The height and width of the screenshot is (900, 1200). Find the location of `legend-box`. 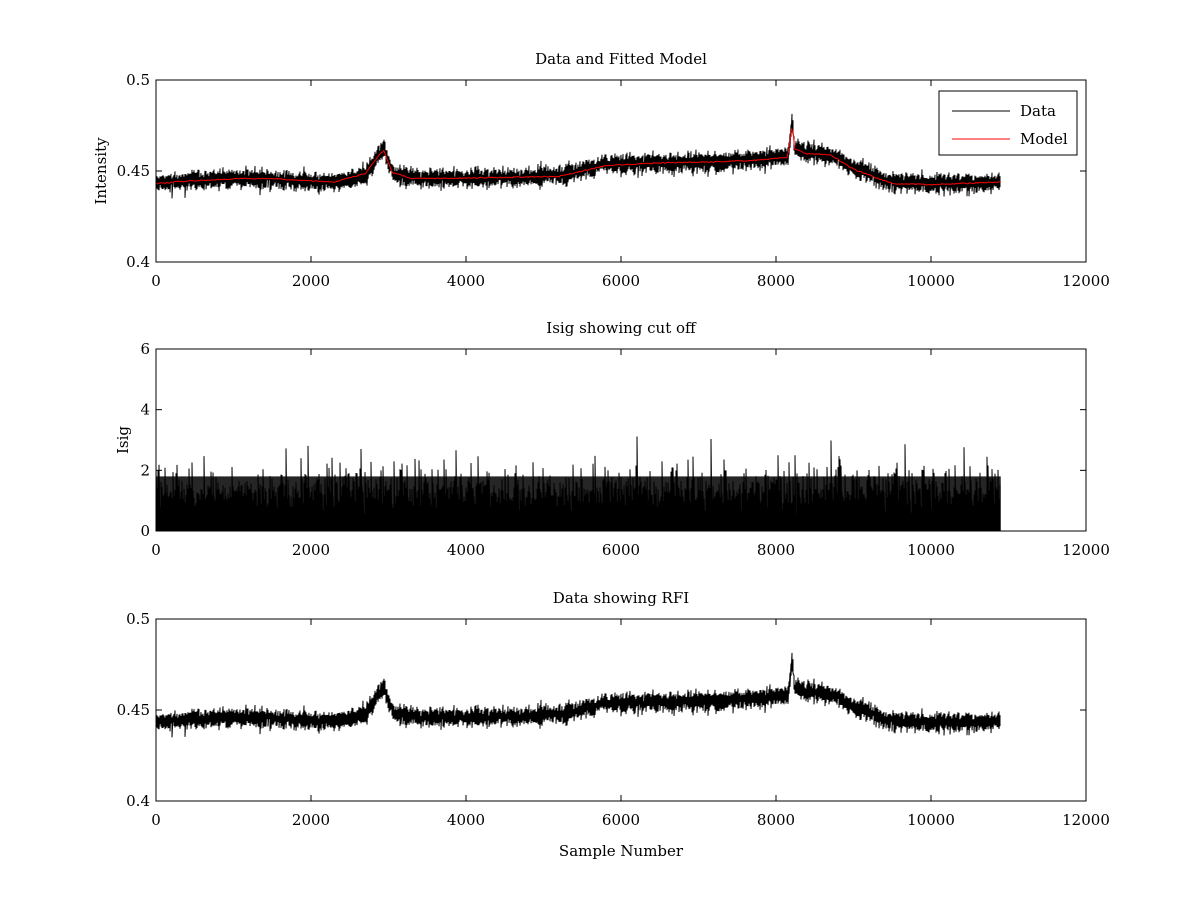

legend-box is located at coordinates (1008, 123).